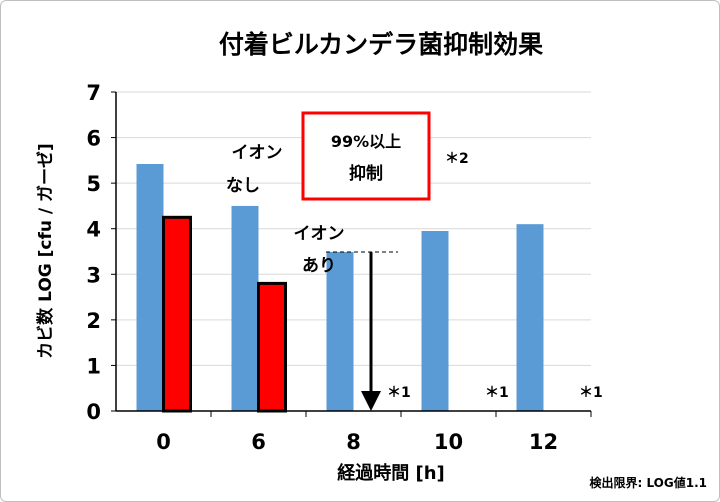  I want to click on x-tick-label: 8, so click(353, 442).